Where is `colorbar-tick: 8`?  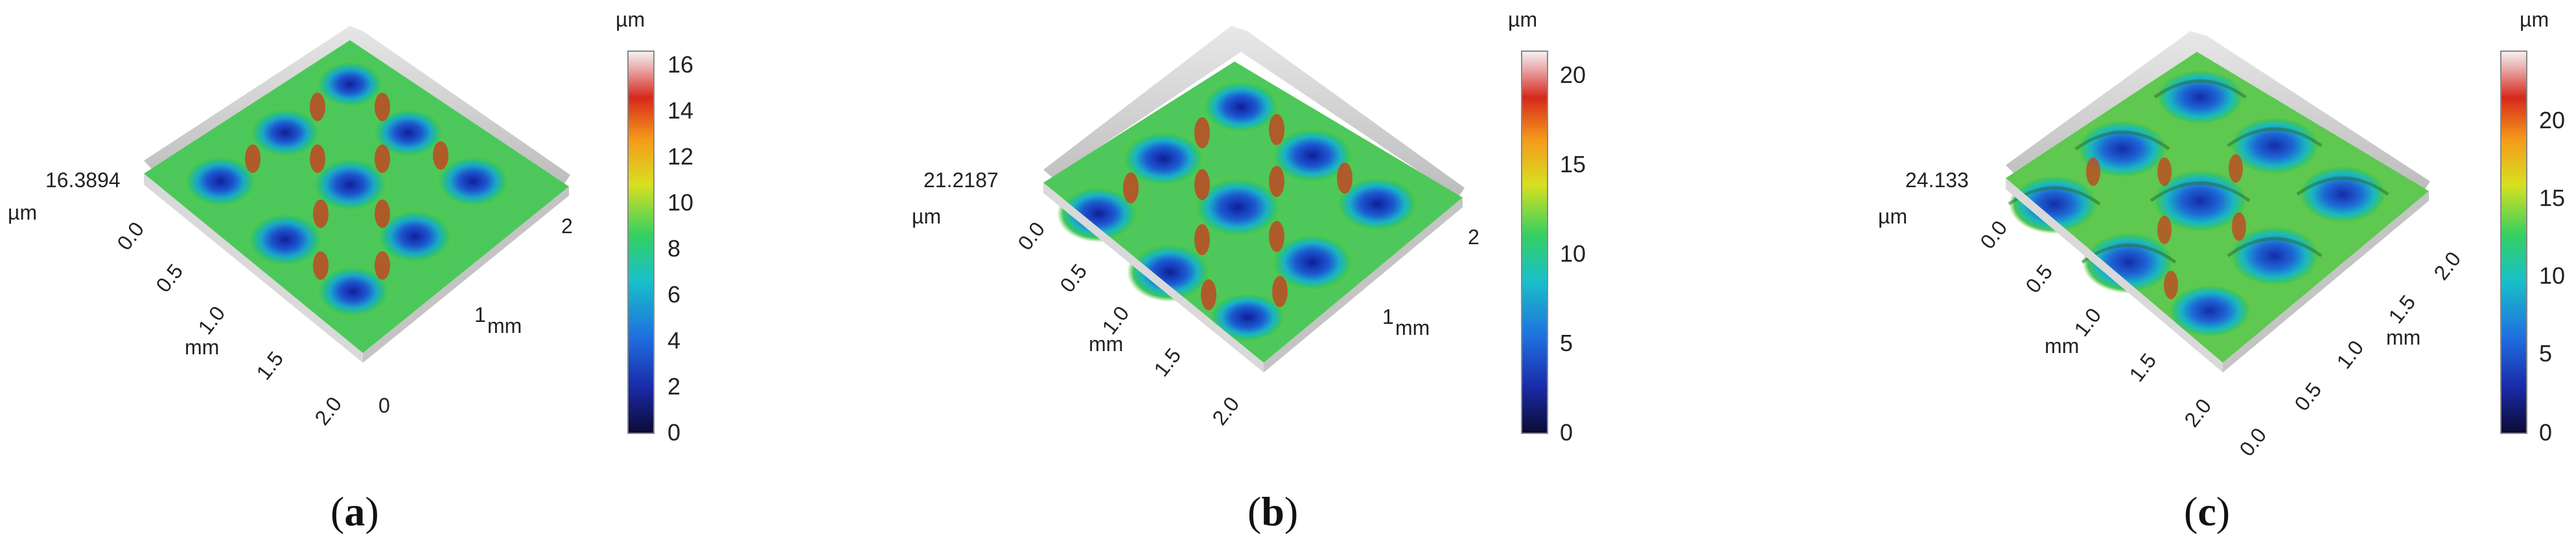 colorbar-tick: 8 is located at coordinates (674, 248).